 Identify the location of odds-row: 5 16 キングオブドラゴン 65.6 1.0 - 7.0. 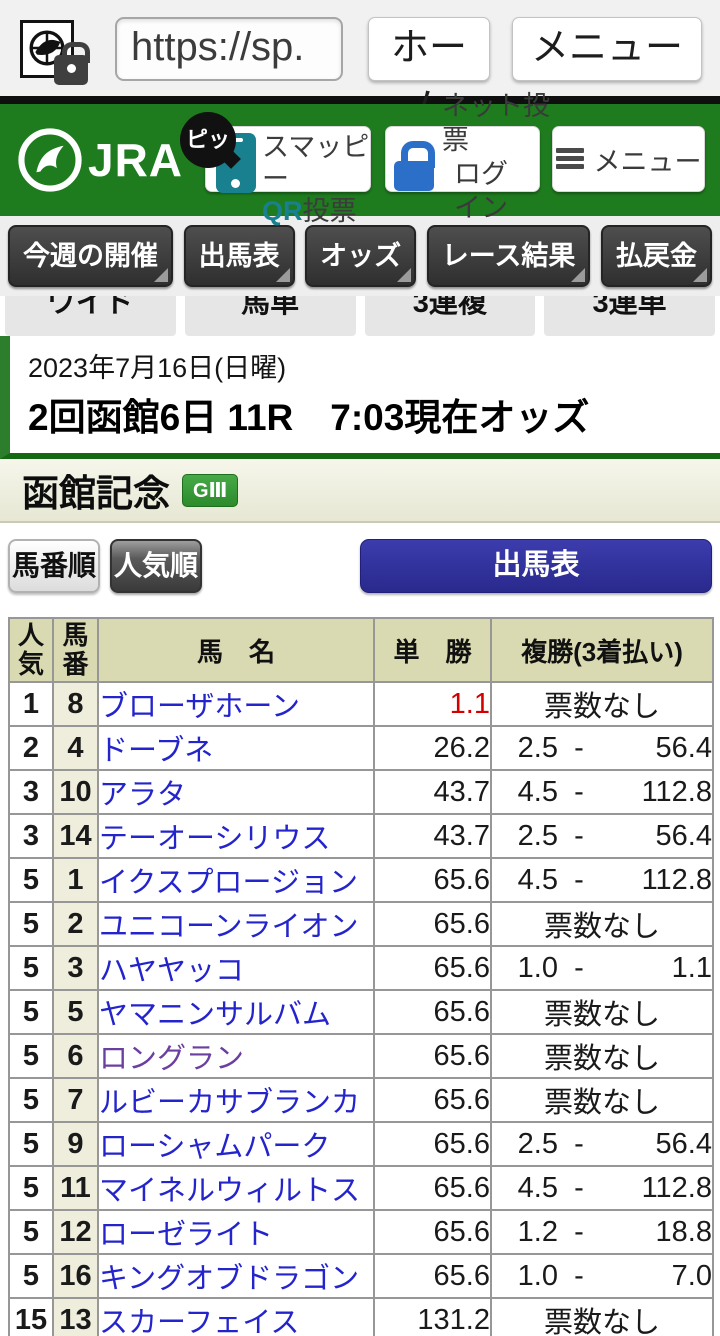
(361, 1276).